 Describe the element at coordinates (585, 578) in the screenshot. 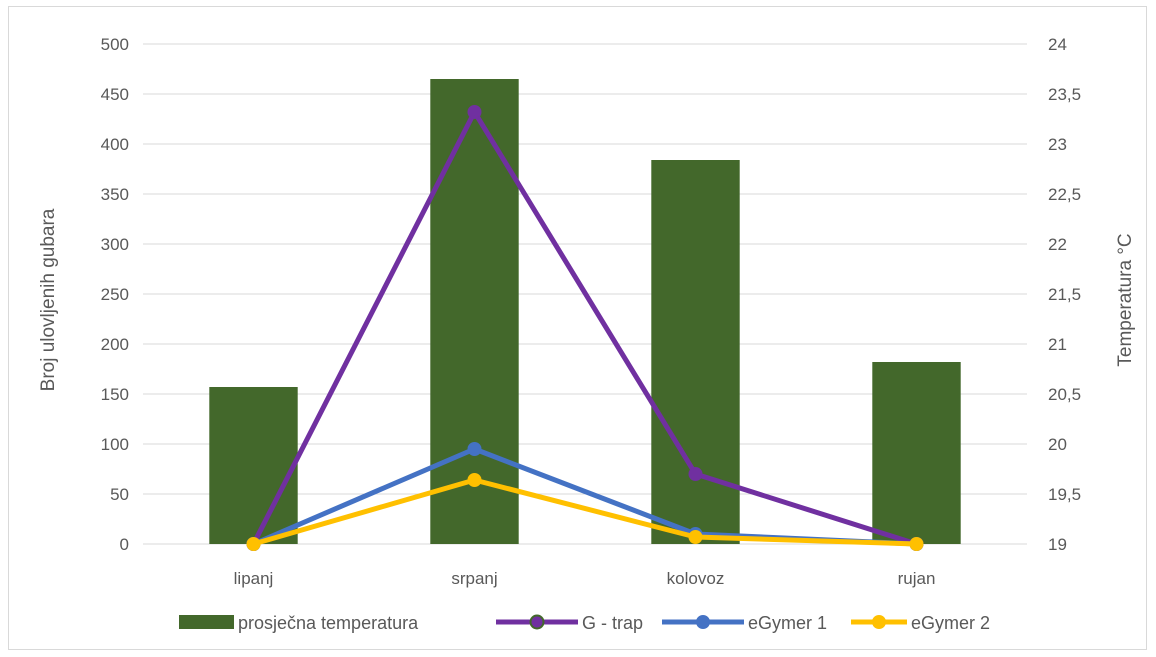

I see `x-axis-ticks: lipanj srpanj kolovoz rujan` at that location.